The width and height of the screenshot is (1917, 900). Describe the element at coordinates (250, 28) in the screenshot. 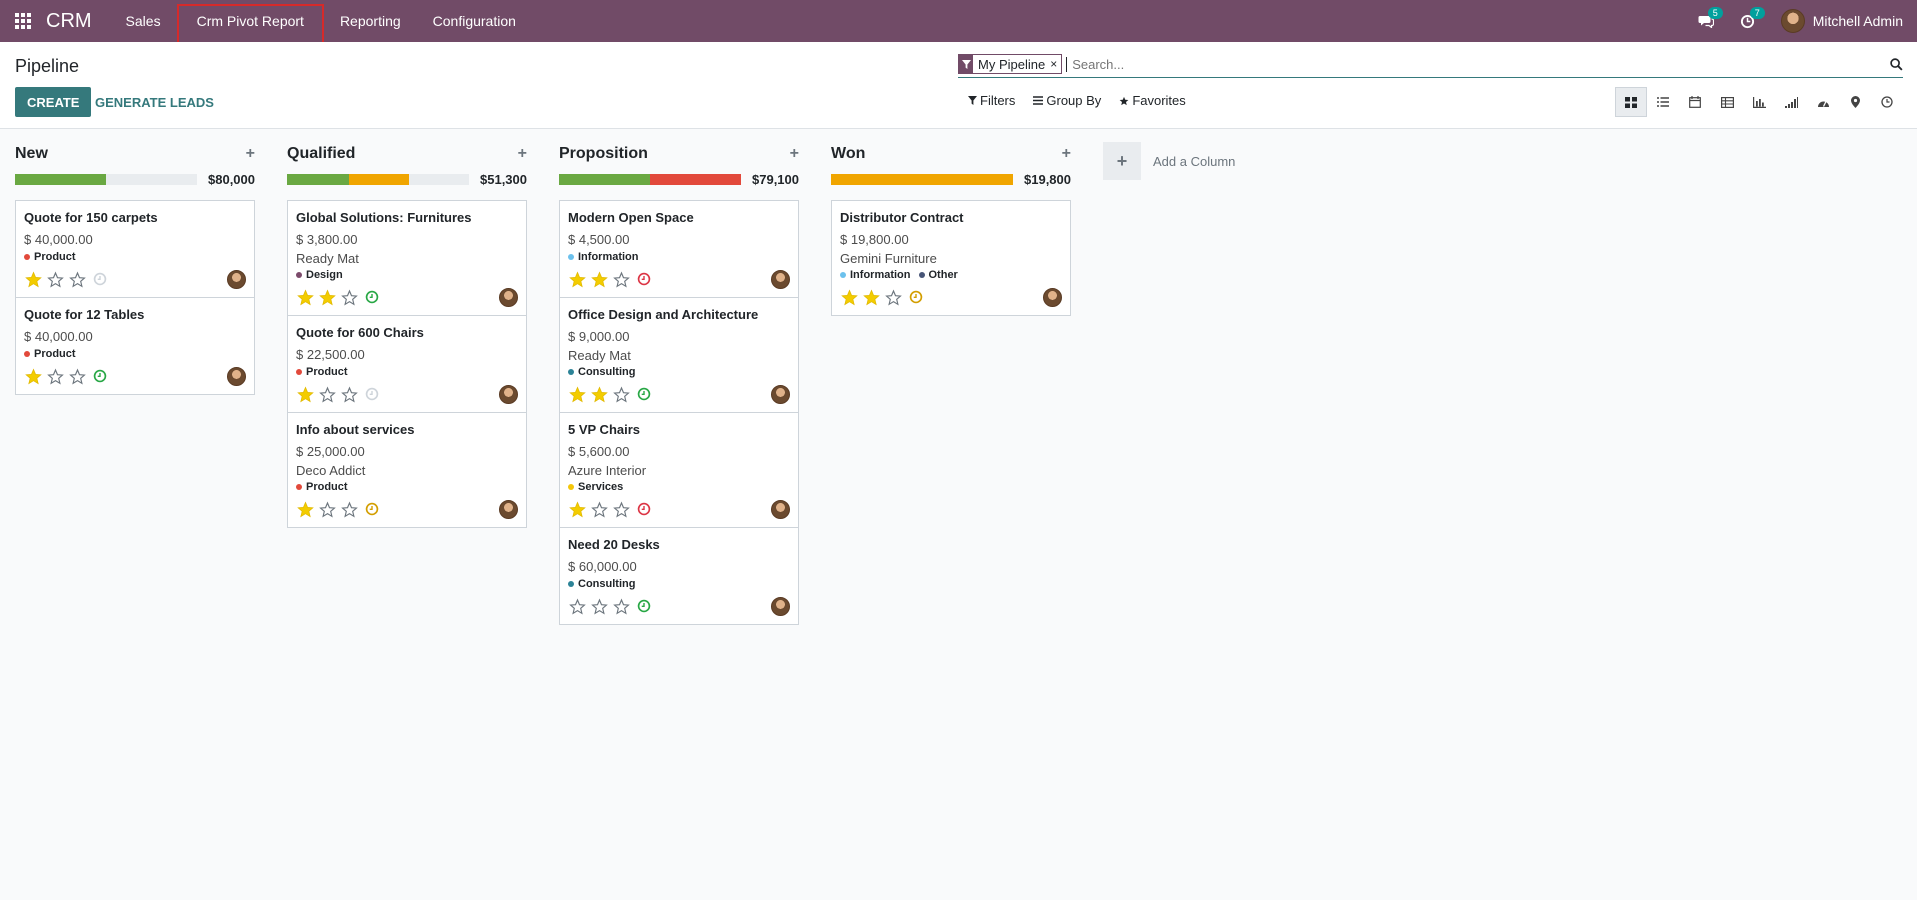

I see `menu-crm-pivot-report: Crm Pivot Report` at that location.